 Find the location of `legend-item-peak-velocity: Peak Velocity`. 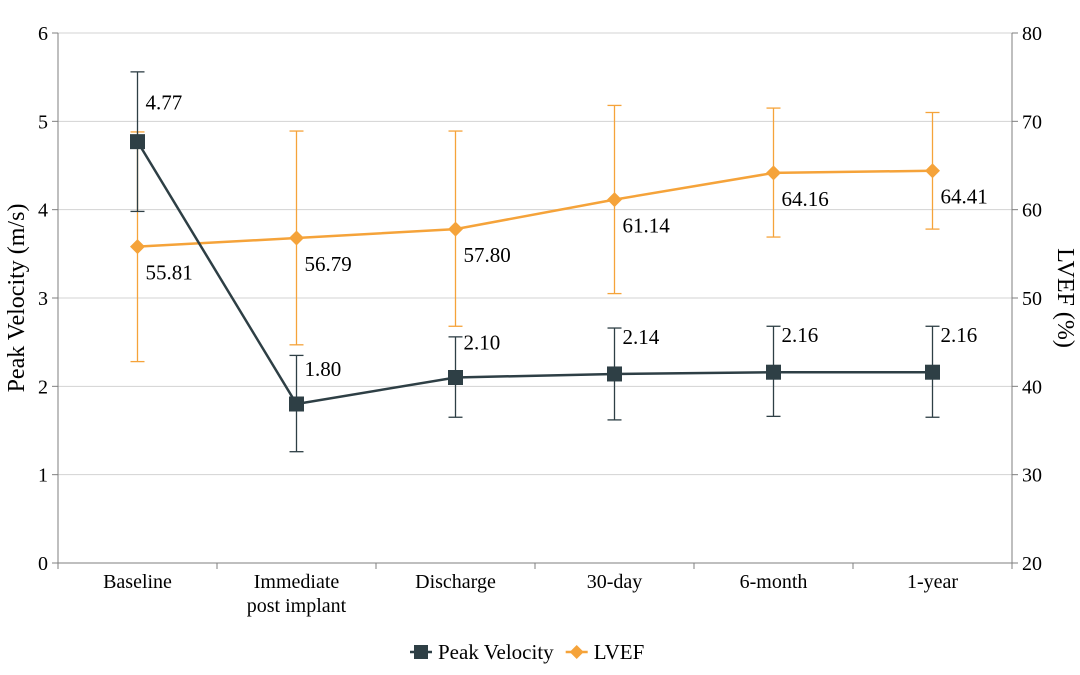

legend-item-peak-velocity: Peak Velocity is located at coordinates (482, 652).